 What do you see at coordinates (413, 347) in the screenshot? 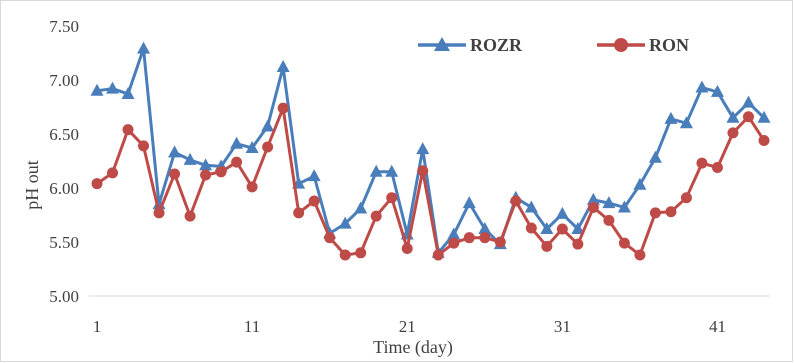
I see `x-axis-title: Time (day)` at bounding box center [413, 347].